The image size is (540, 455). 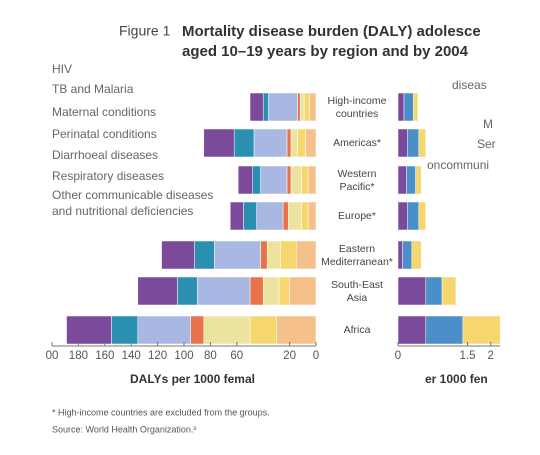 I want to click on category-label: Eastern Mediterranean*, so click(x=357, y=255).